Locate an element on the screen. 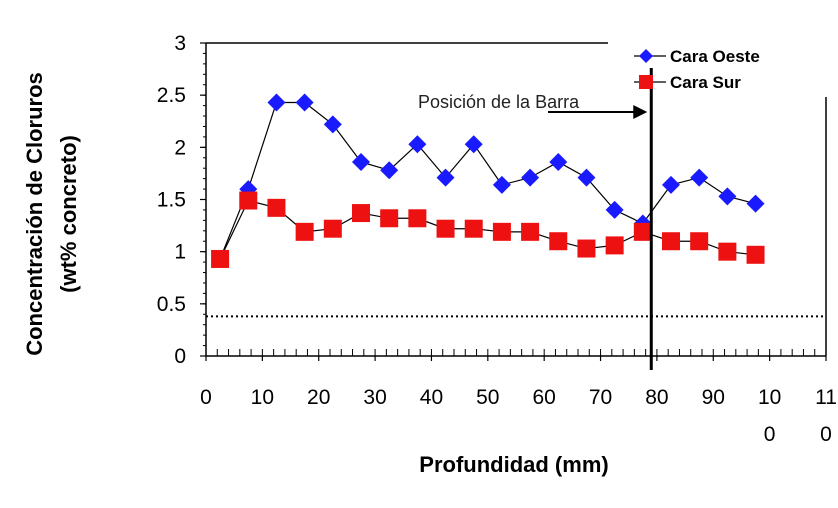 This screenshot has height=508, width=838. legend-marker-oeste is located at coordinates (646, 56).